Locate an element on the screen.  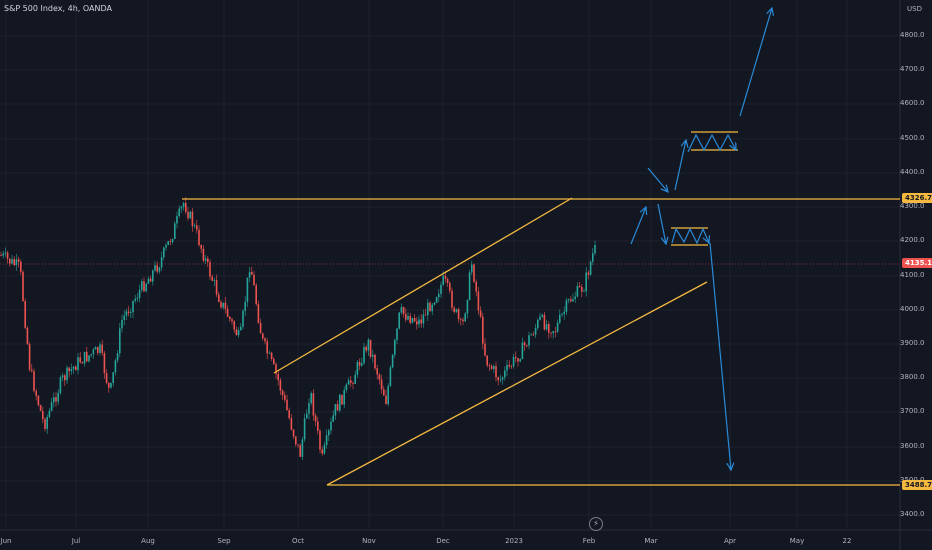
symbol-title: S&P 500 Index, 4h, OANDA is located at coordinates (58, 8).